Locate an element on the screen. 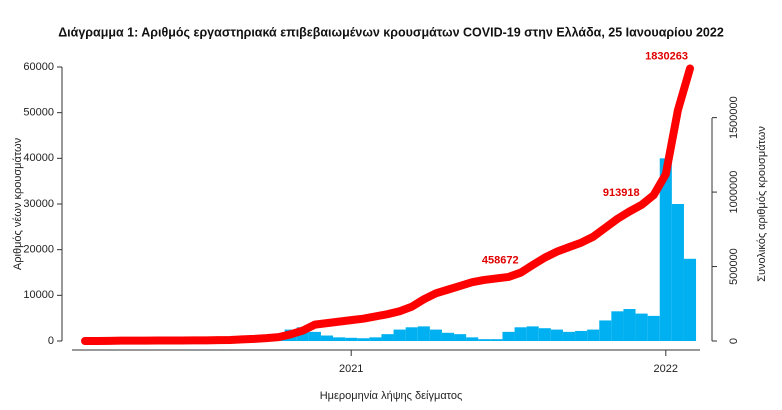 Image resolution: width=782 pixels, height=410 pixels. value-label: 1830263 is located at coordinates (666, 56).